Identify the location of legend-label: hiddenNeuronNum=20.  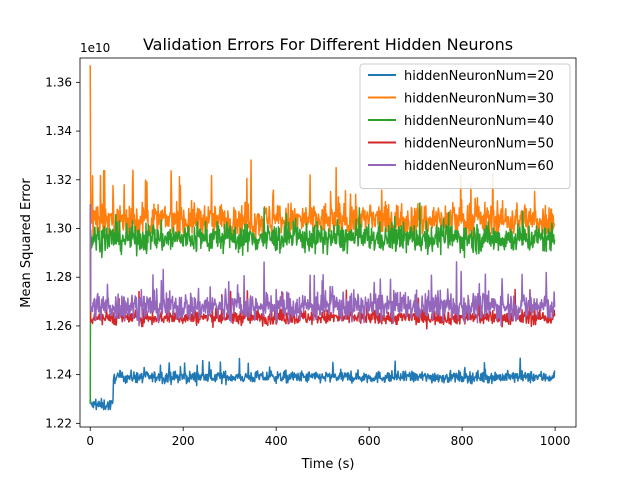
(479, 76).